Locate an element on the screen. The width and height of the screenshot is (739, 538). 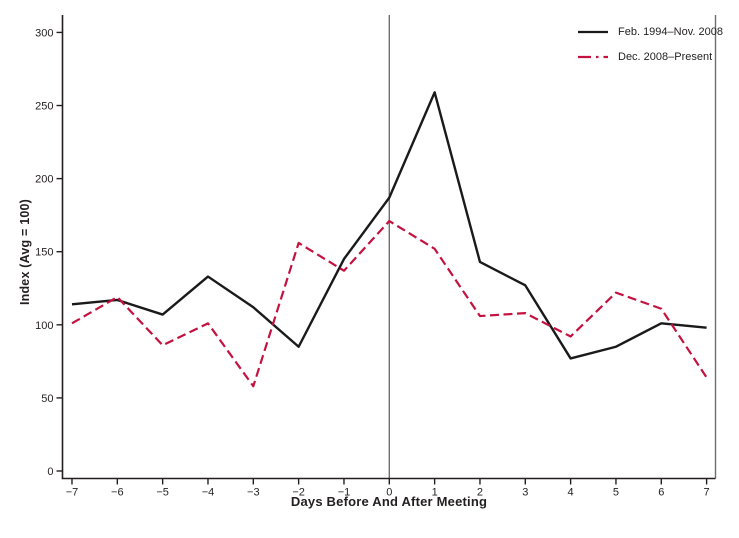
x-tick-label: −5 is located at coordinates (162, 493).